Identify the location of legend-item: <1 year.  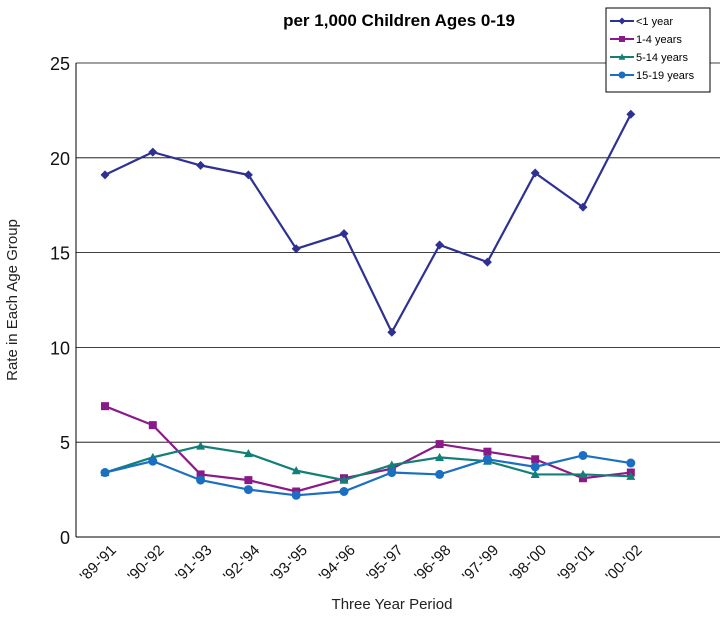
(641, 22).